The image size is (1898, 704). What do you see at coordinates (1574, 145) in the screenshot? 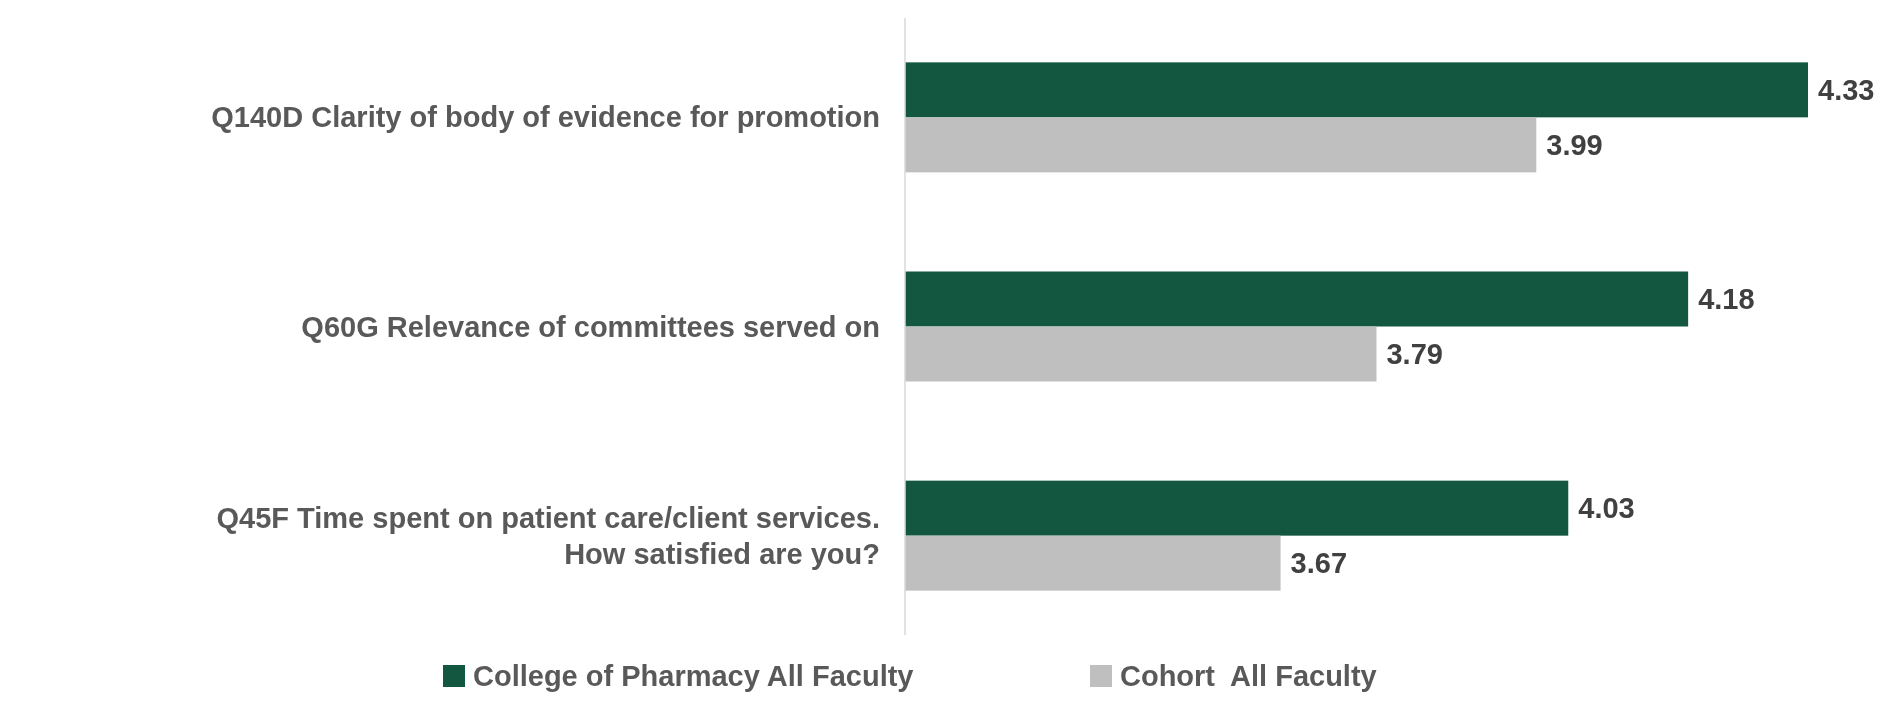
I see `data-label: 3.99` at bounding box center [1574, 145].